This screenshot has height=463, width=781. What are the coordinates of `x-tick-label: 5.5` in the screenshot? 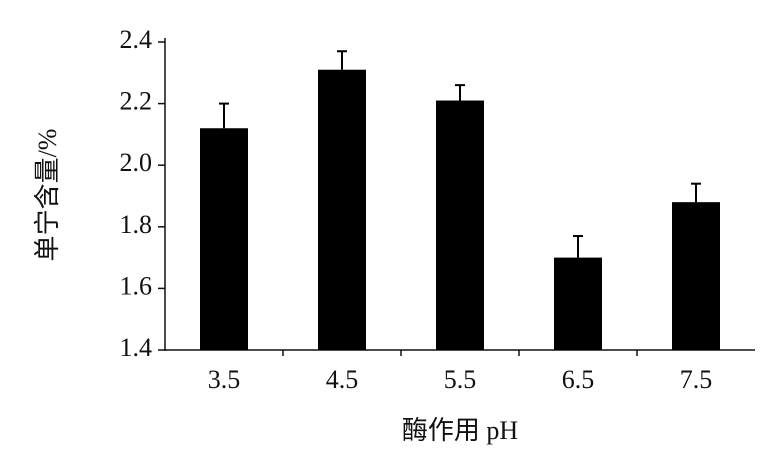 It's located at (460, 379).